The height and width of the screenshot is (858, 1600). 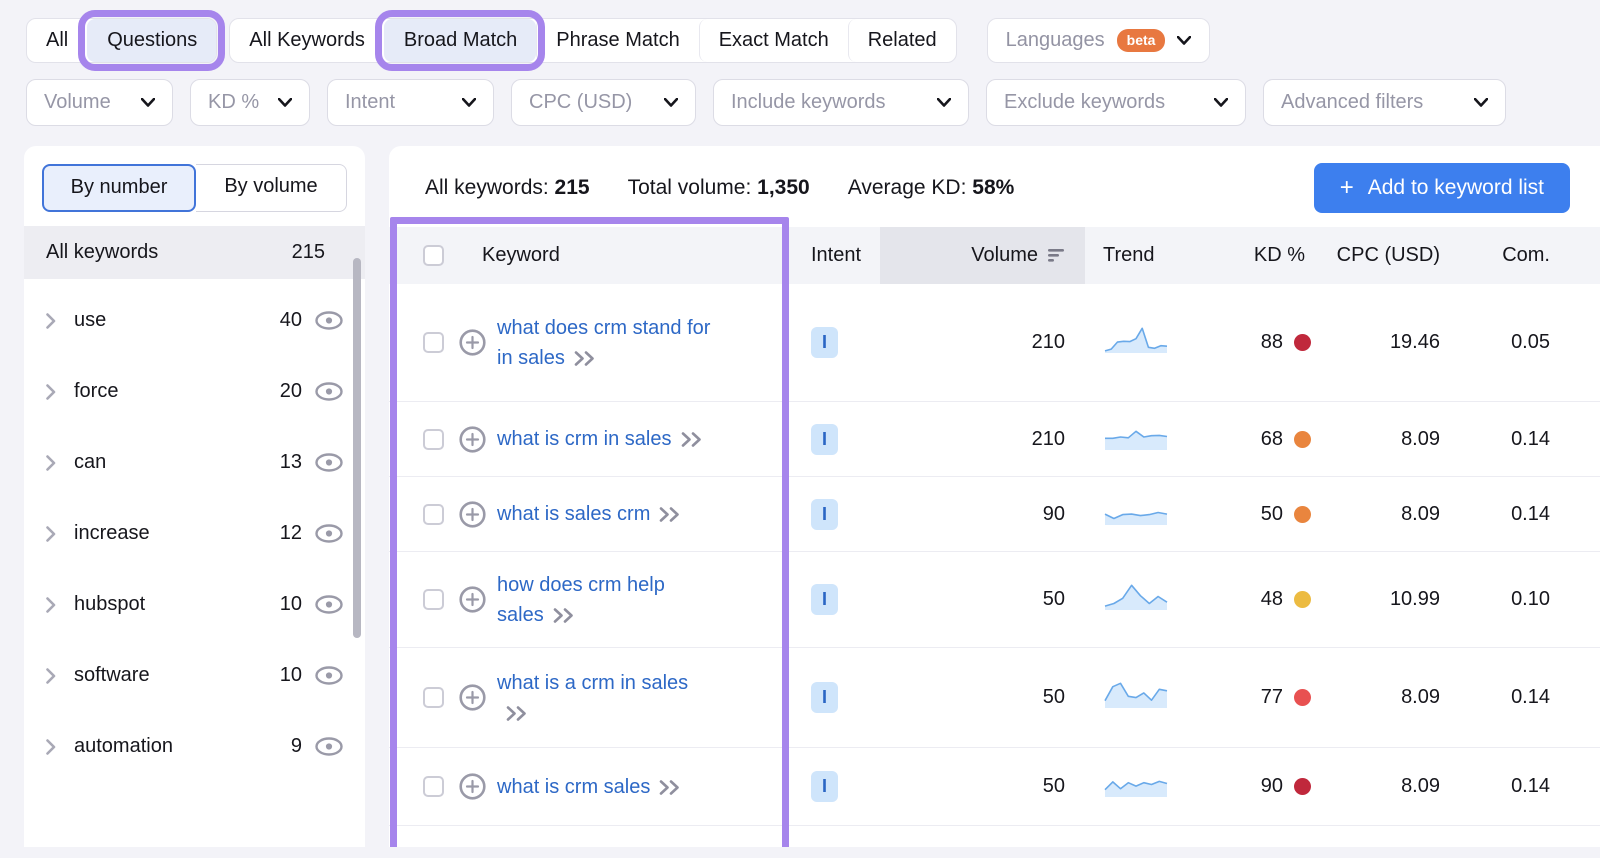 I want to click on filter-include-keywords: Include keywords, so click(x=841, y=102).